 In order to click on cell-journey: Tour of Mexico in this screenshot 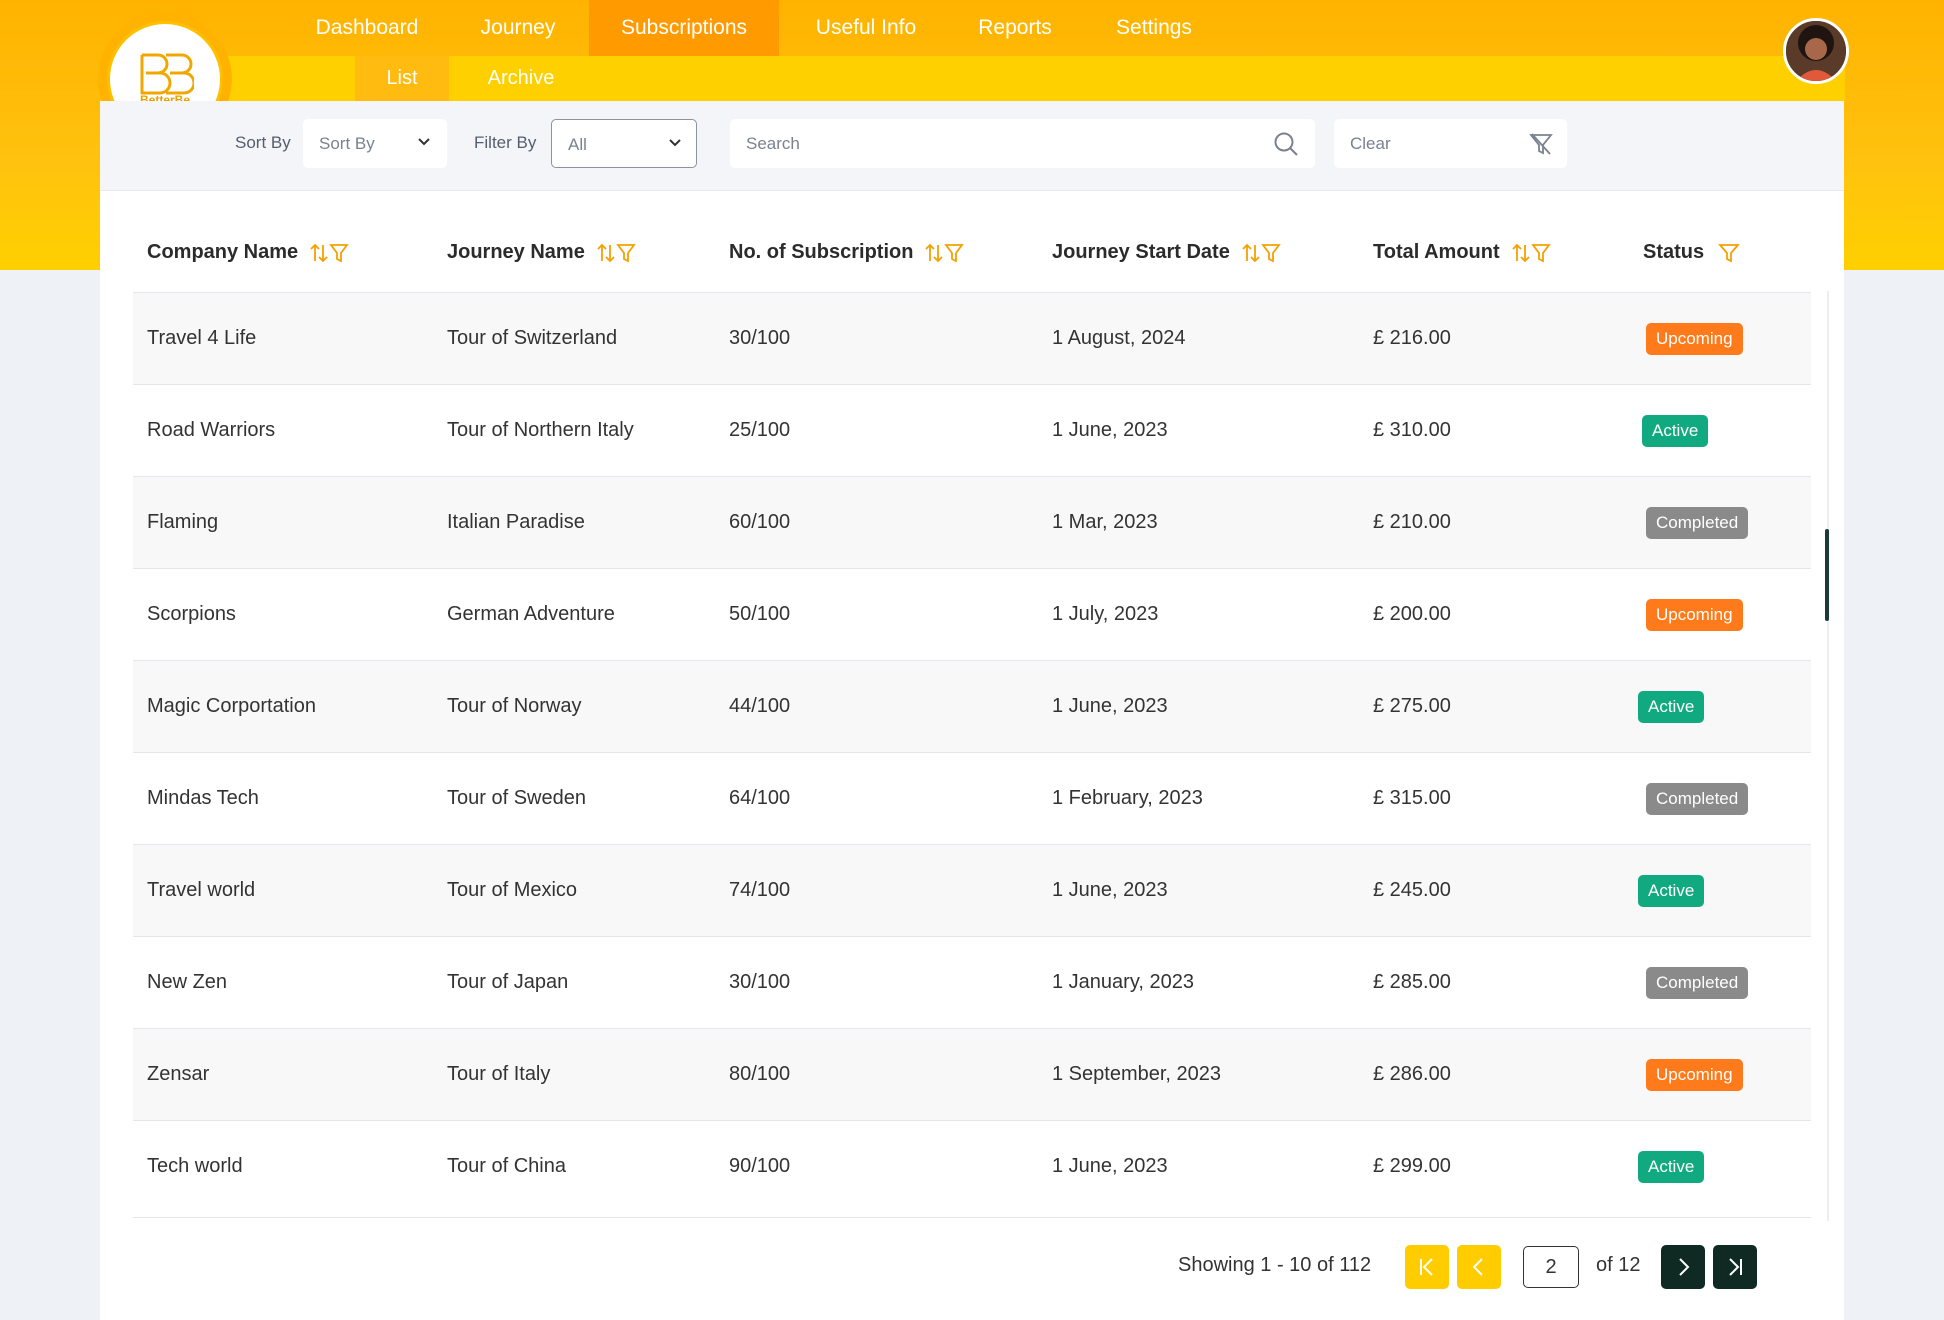, I will do `click(512, 890)`.